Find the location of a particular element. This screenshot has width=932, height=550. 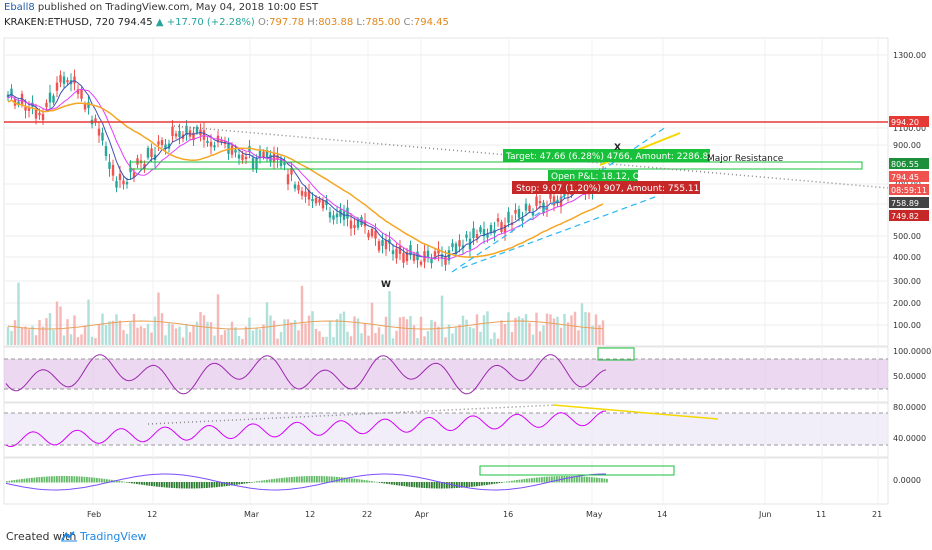

time-axis: Feb 12 Mar 12 22 Apr 16 May 14 Jun 11 21 is located at coordinates (484, 514).